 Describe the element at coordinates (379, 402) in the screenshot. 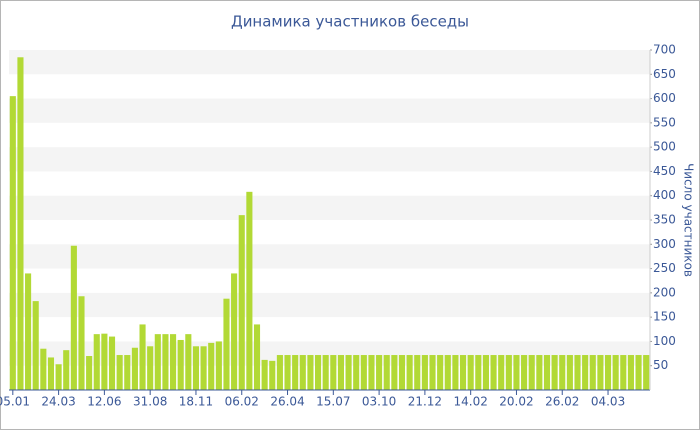

I see `x-tick-label: 03.10` at that location.